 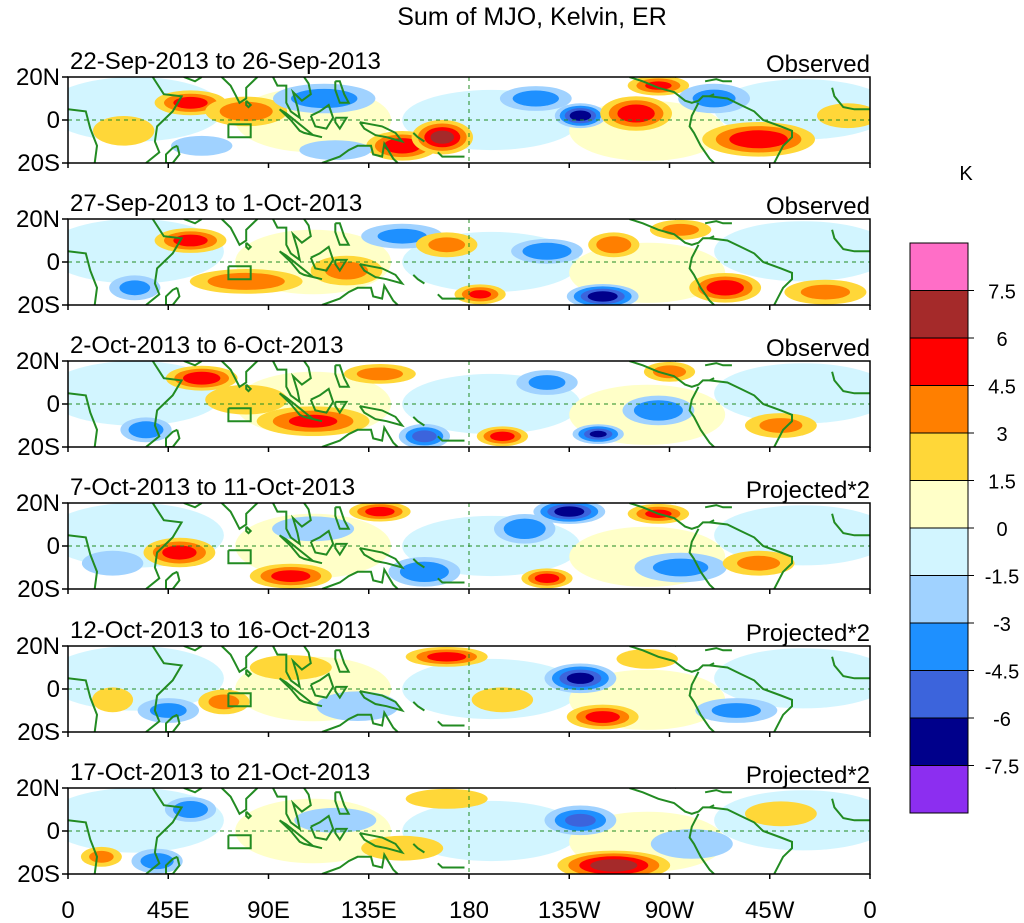 What do you see at coordinates (808, 775) in the screenshot?
I see `panel-tag: Projected*2` at bounding box center [808, 775].